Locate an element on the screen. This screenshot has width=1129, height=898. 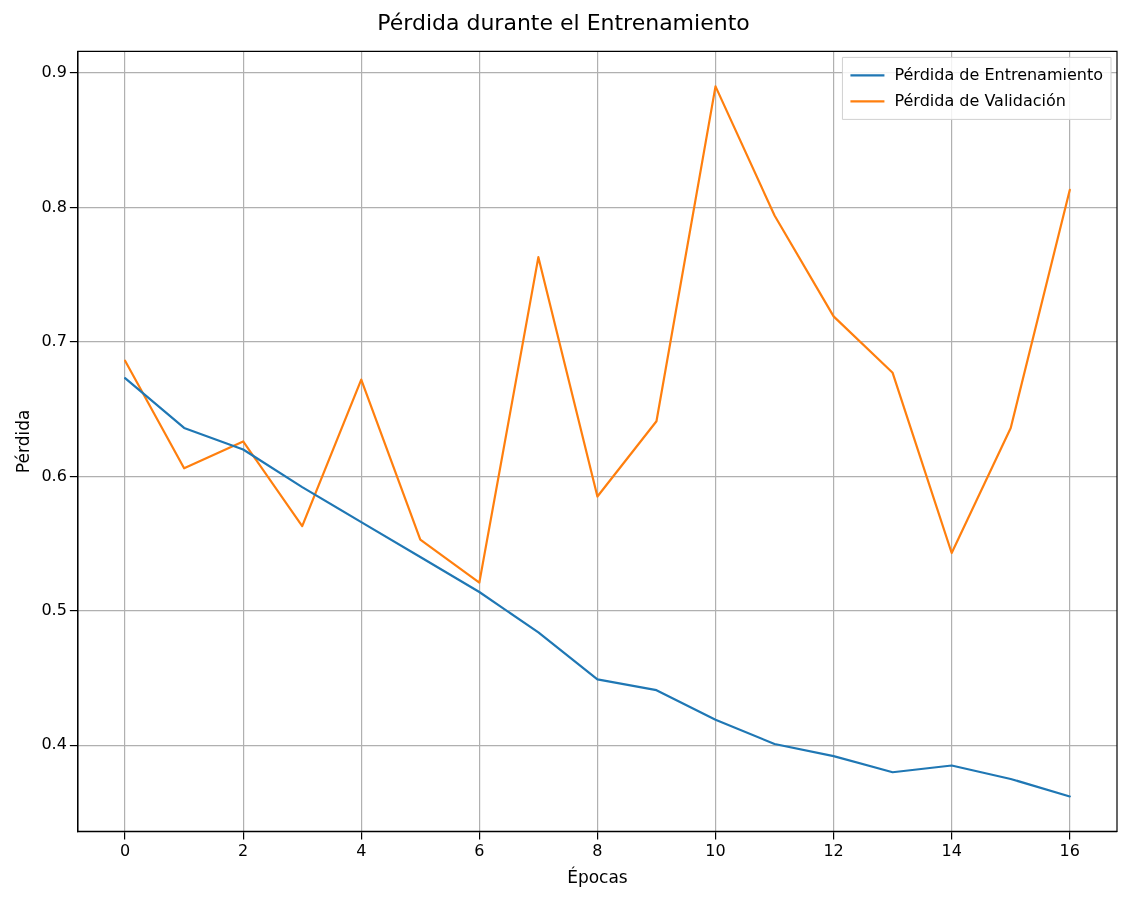
x-tick-label: 14 is located at coordinates (951, 851).